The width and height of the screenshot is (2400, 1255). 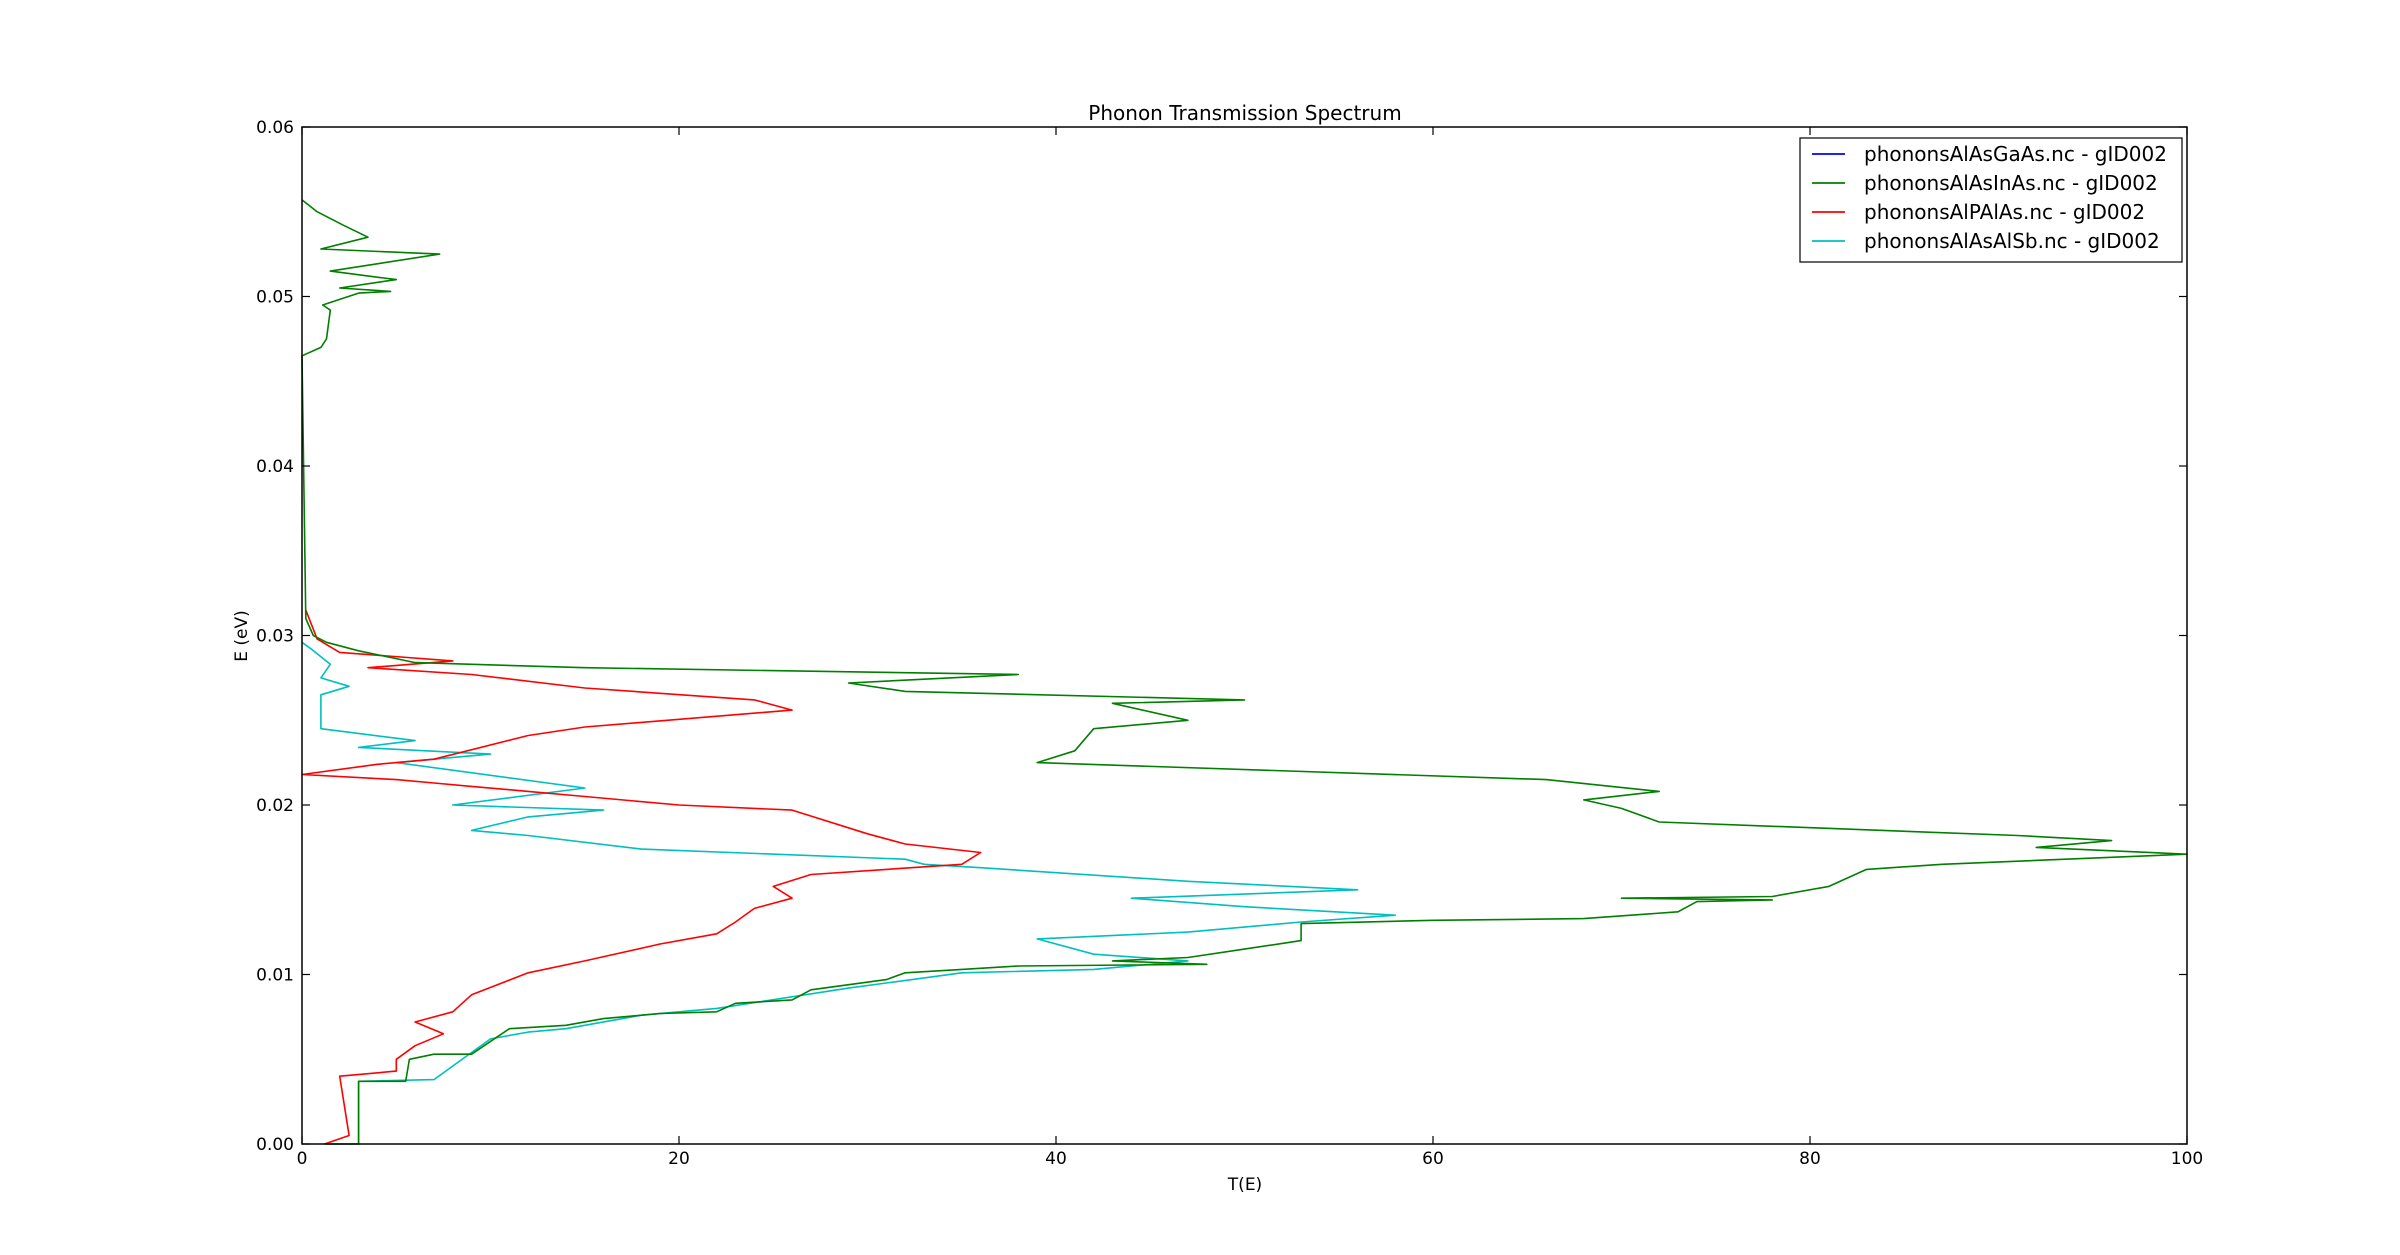 What do you see at coordinates (1056, 1159) in the screenshot?
I see `x-tick-label: 40` at bounding box center [1056, 1159].